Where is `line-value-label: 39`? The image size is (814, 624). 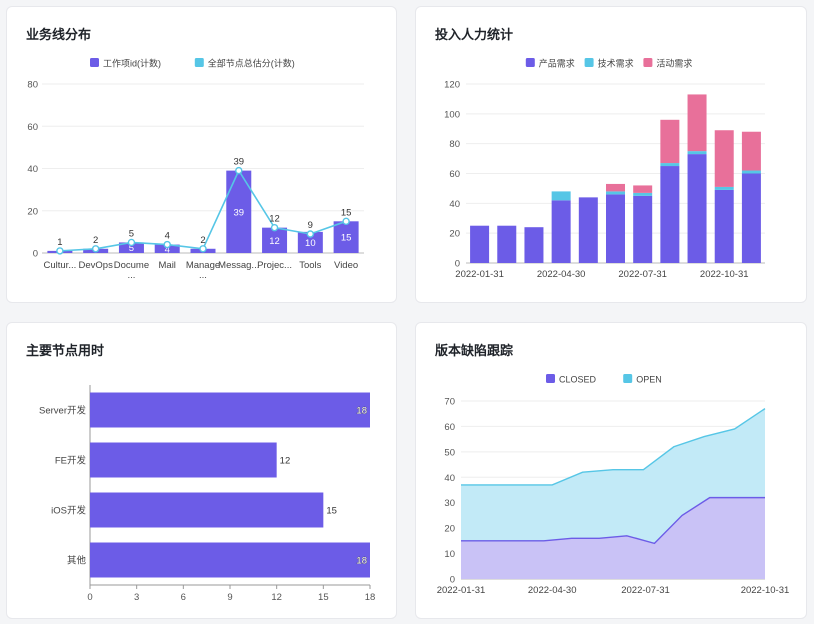
line-value-label: 39 is located at coordinates (238, 162).